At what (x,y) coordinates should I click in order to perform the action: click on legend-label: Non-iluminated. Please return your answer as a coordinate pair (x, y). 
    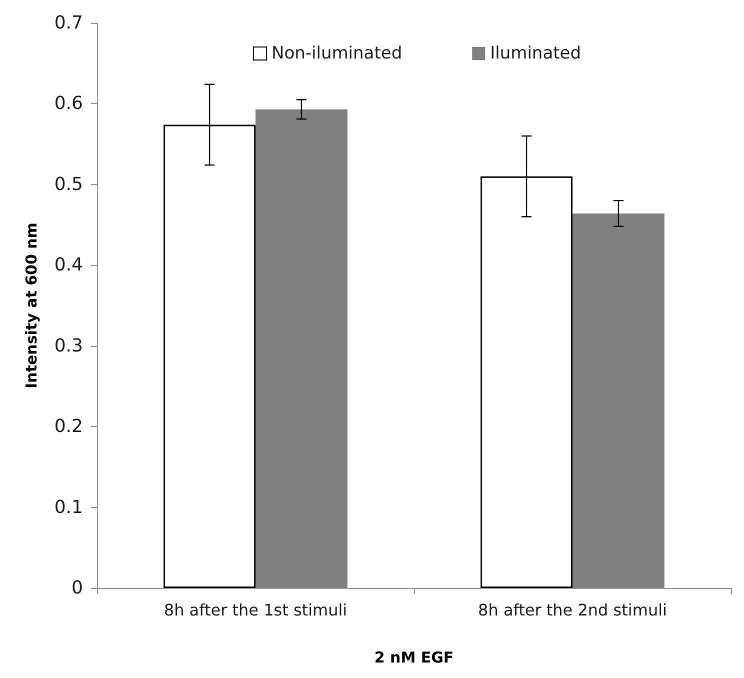
    Looking at the image, I should click on (337, 54).